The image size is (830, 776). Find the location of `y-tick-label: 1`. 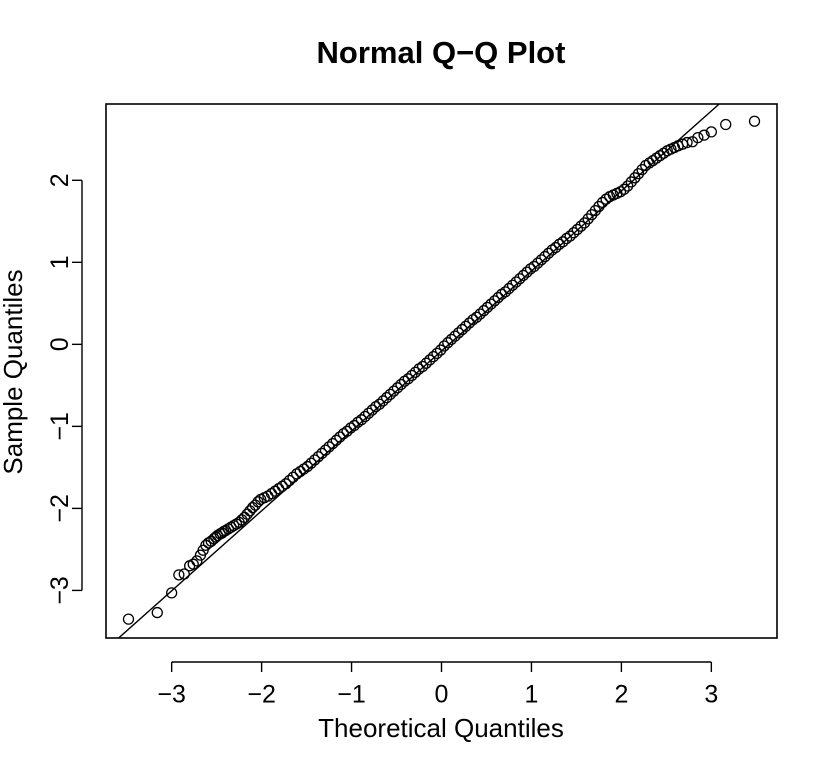

y-tick-label: 1 is located at coordinates (60, 262).